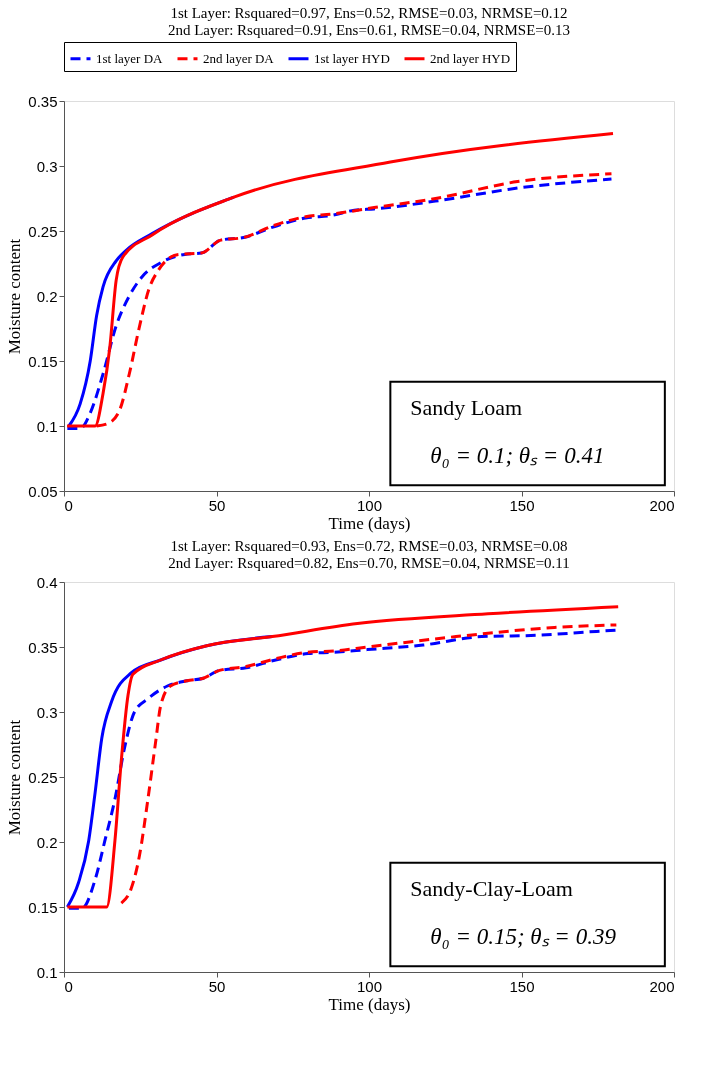 This screenshot has height=1077, width=719. I want to click on y-tick-label: 0.4, so click(47, 582).